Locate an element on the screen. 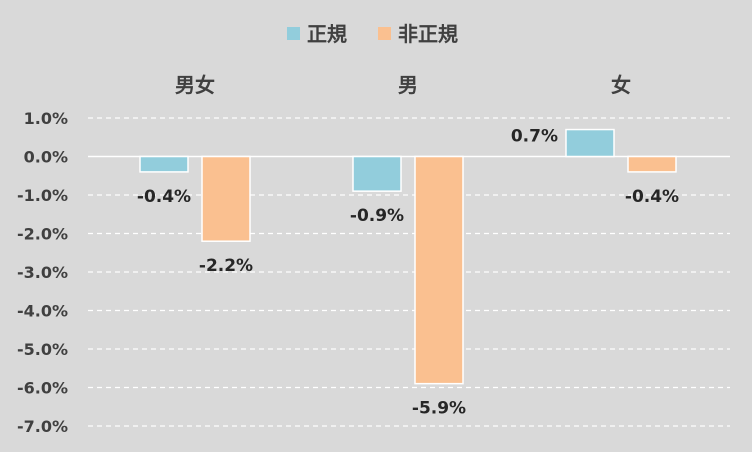 This screenshot has height=452, width=752. legend-label: 非正規 is located at coordinates (428, 34).